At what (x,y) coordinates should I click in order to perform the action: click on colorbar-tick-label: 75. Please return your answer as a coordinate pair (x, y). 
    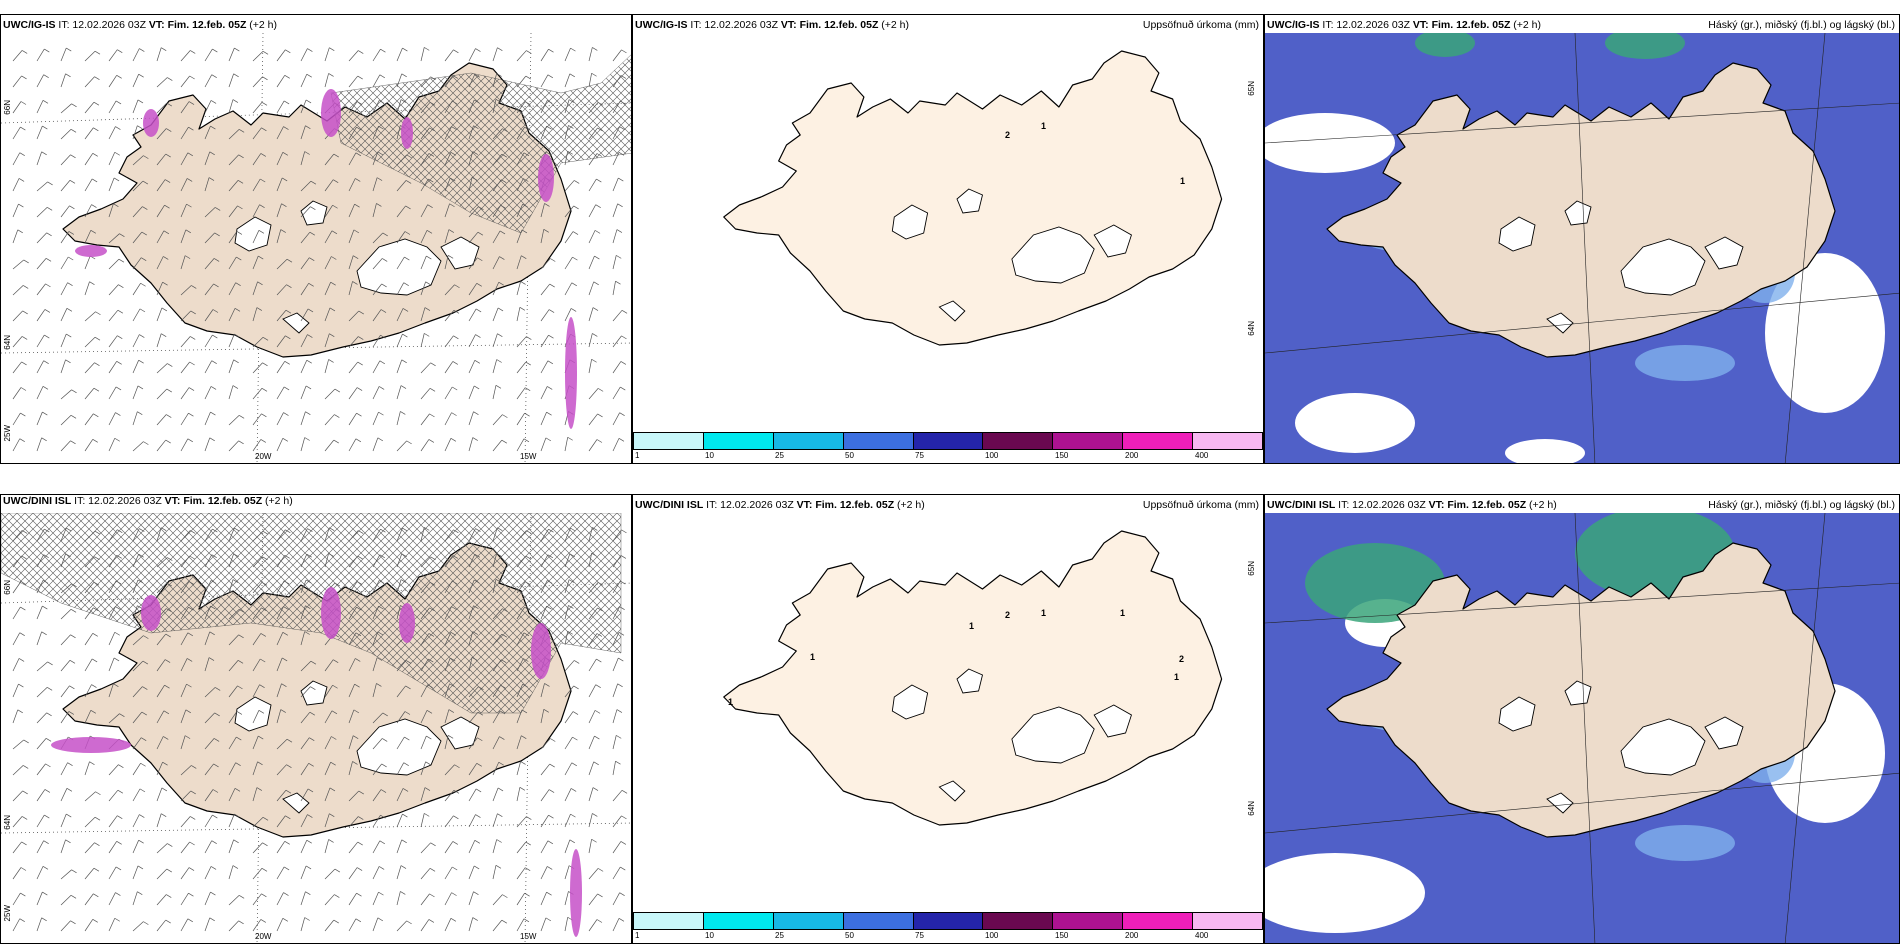
    Looking at the image, I should click on (919, 455).